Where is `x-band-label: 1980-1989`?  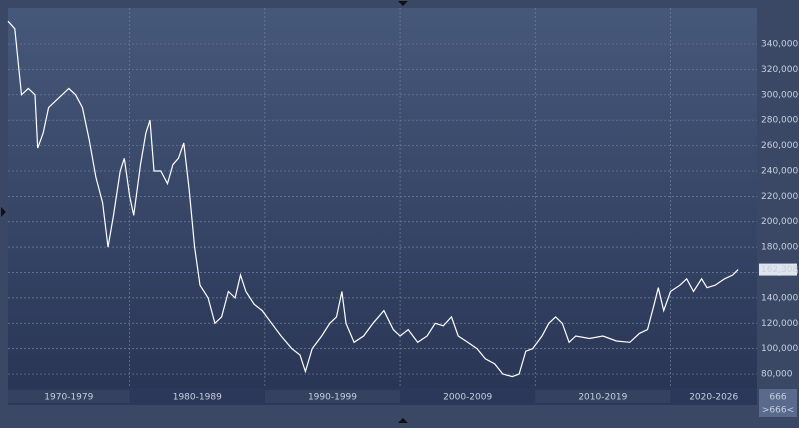 x-band-label: 1980-1989 is located at coordinates (197, 398).